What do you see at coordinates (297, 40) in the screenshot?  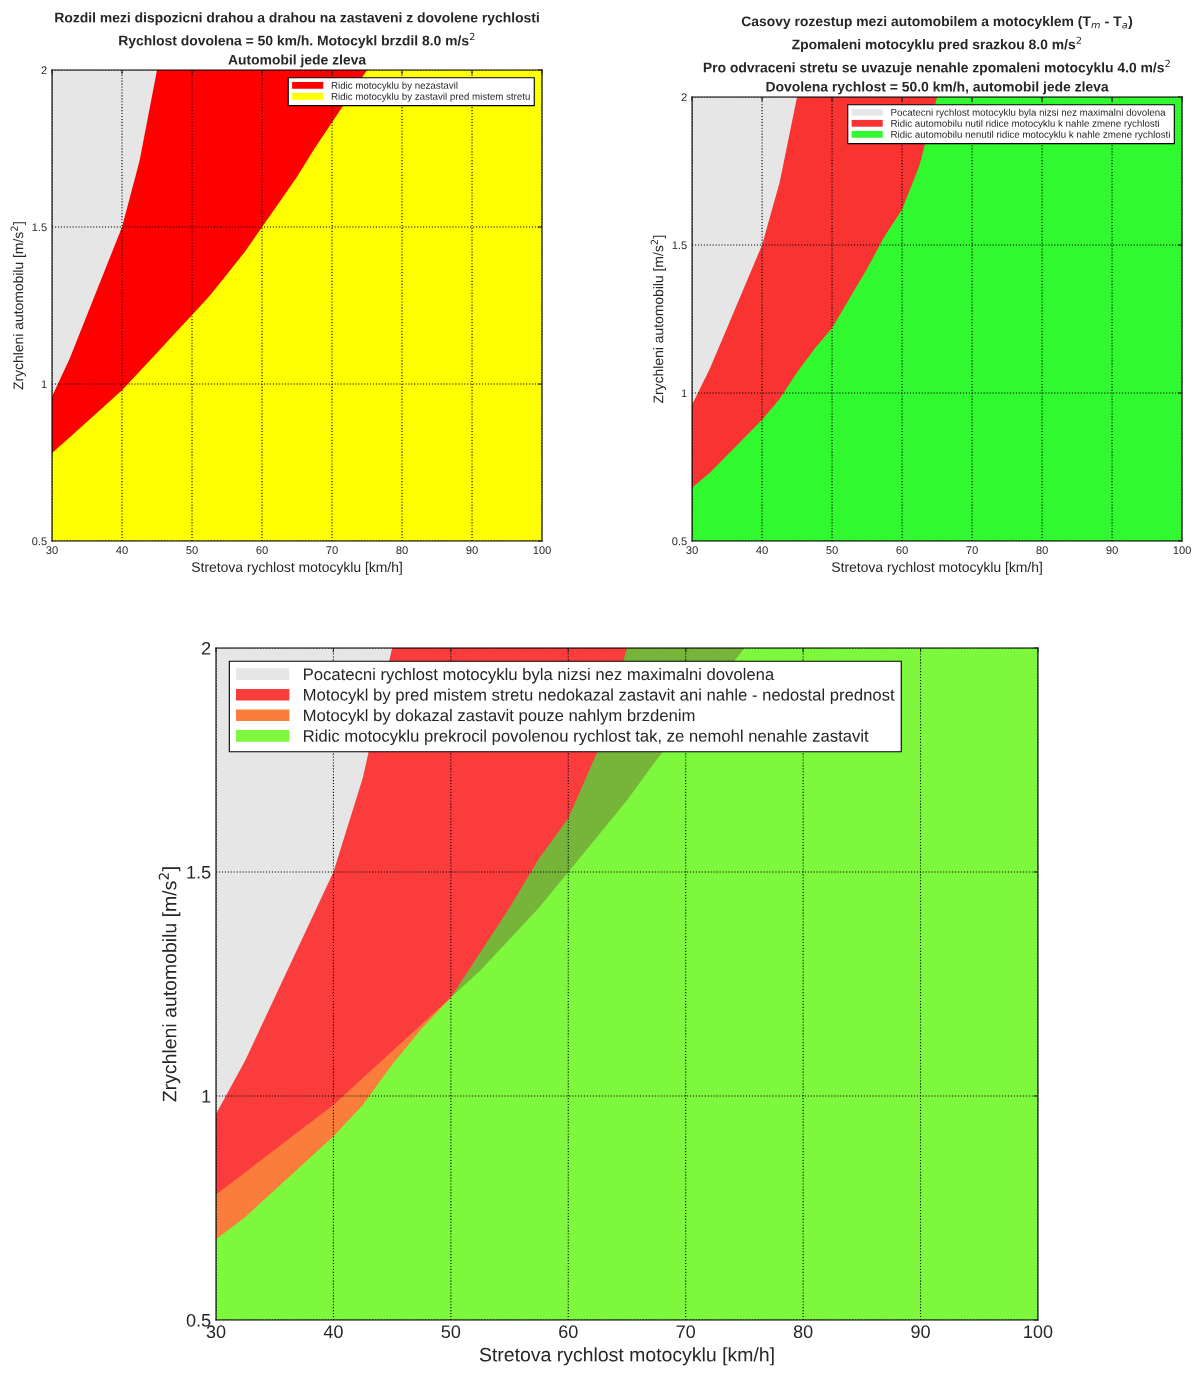 I see `chart-title: Rozdil mezi dispozicni drahou a drahou na zastaveni z dovolene rychlosti Rychlost dovolena = 50 km/h. Motocykl brzdil 8.0 m/s$^{2}$ Automobil jede zleva` at bounding box center [297, 40].